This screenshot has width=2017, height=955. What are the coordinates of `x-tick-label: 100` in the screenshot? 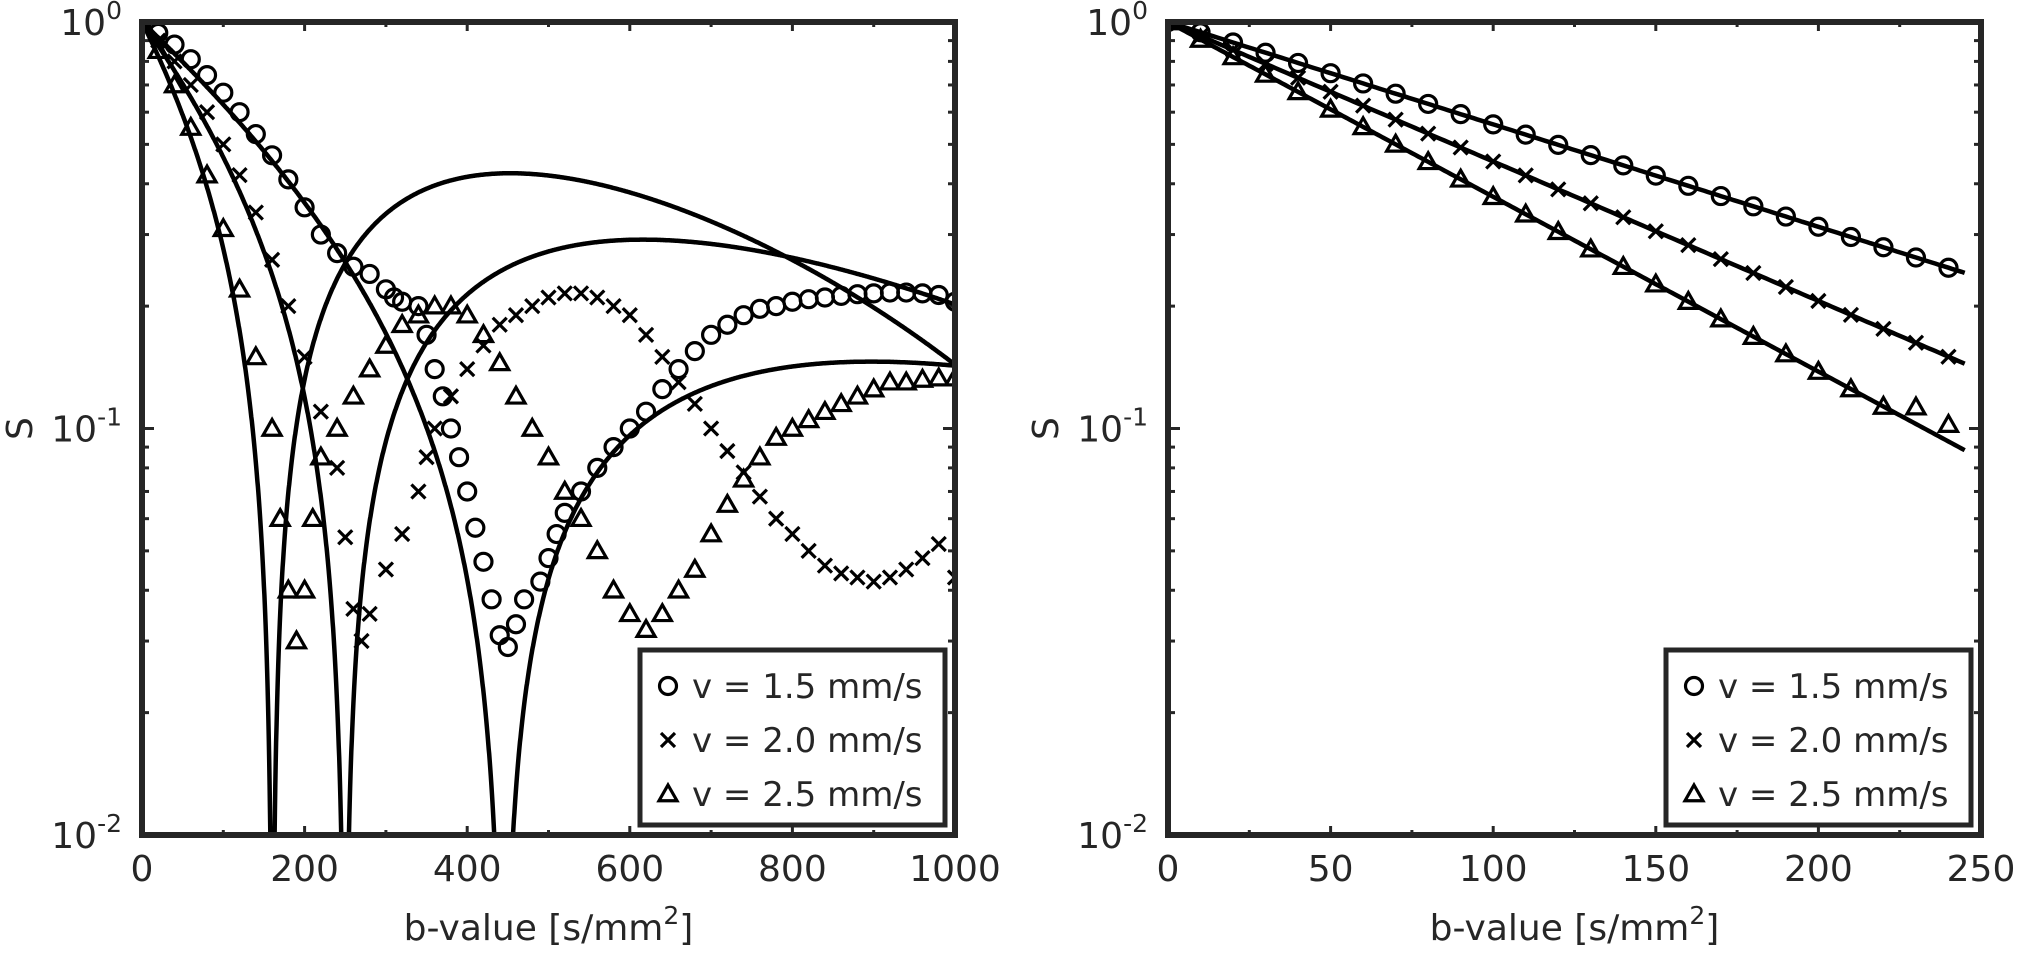 It's located at (1493, 869).